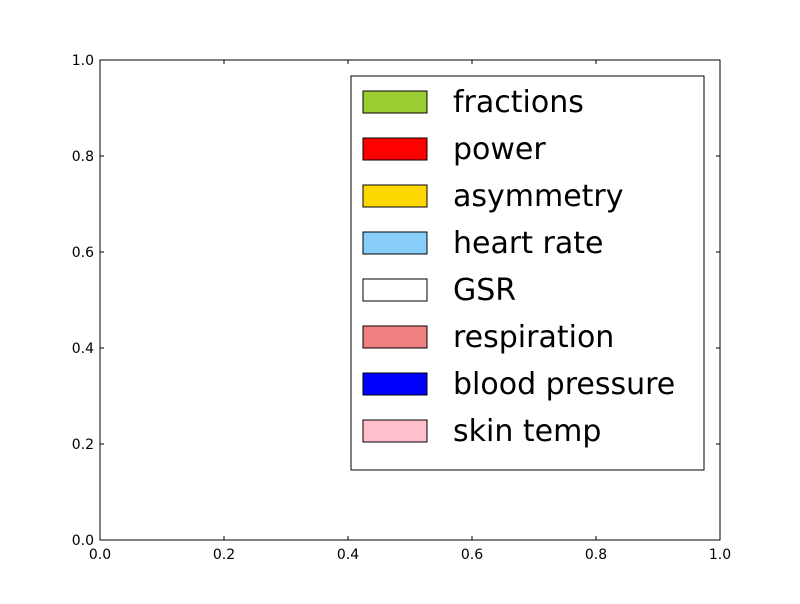 The width and height of the screenshot is (800, 604). What do you see at coordinates (100, 555) in the screenshot?
I see `x-tick-label: 0.0` at bounding box center [100, 555].